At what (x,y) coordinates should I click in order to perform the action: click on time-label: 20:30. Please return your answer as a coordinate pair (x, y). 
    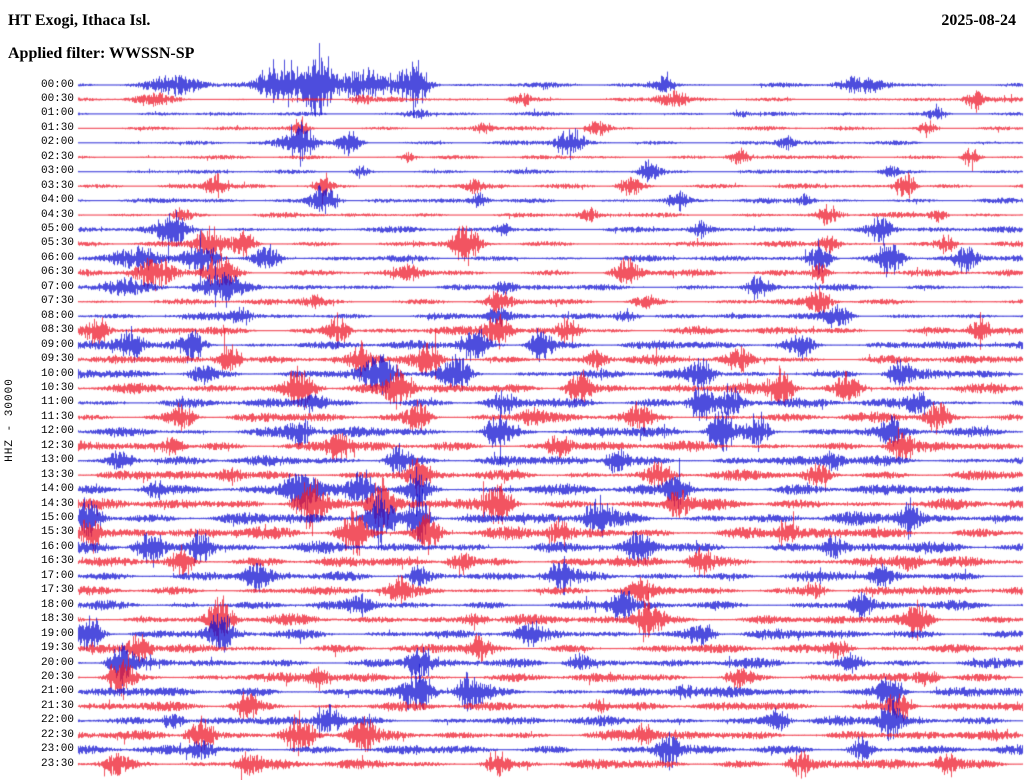
    Looking at the image, I should click on (57, 676).